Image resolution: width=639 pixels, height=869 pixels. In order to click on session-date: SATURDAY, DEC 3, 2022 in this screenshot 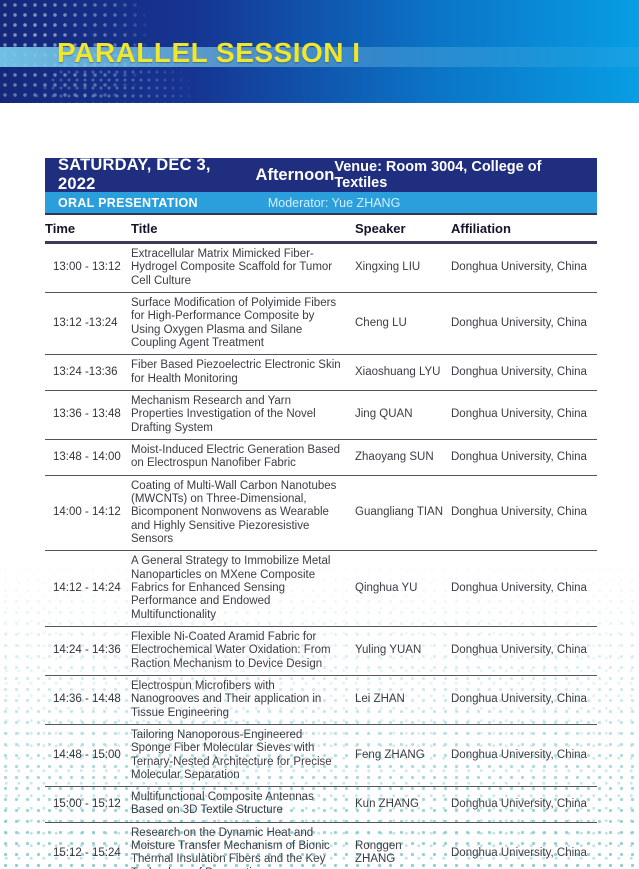, I will do `click(134, 174)`.